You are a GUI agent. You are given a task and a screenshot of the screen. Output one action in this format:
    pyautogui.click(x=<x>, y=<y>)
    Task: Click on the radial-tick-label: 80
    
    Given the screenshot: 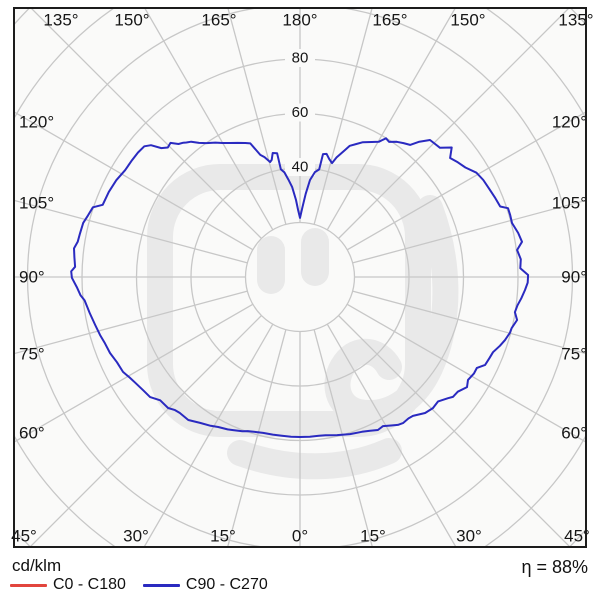 What is the action you would take?
    pyautogui.click(x=300, y=58)
    